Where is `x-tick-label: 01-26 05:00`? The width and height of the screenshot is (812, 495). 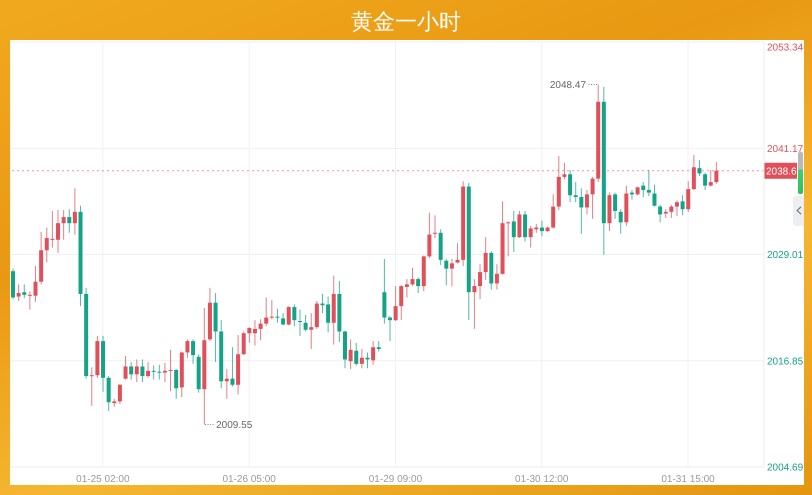 x-tick-label: 01-26 05:00 is located at coordinates (249, 480).